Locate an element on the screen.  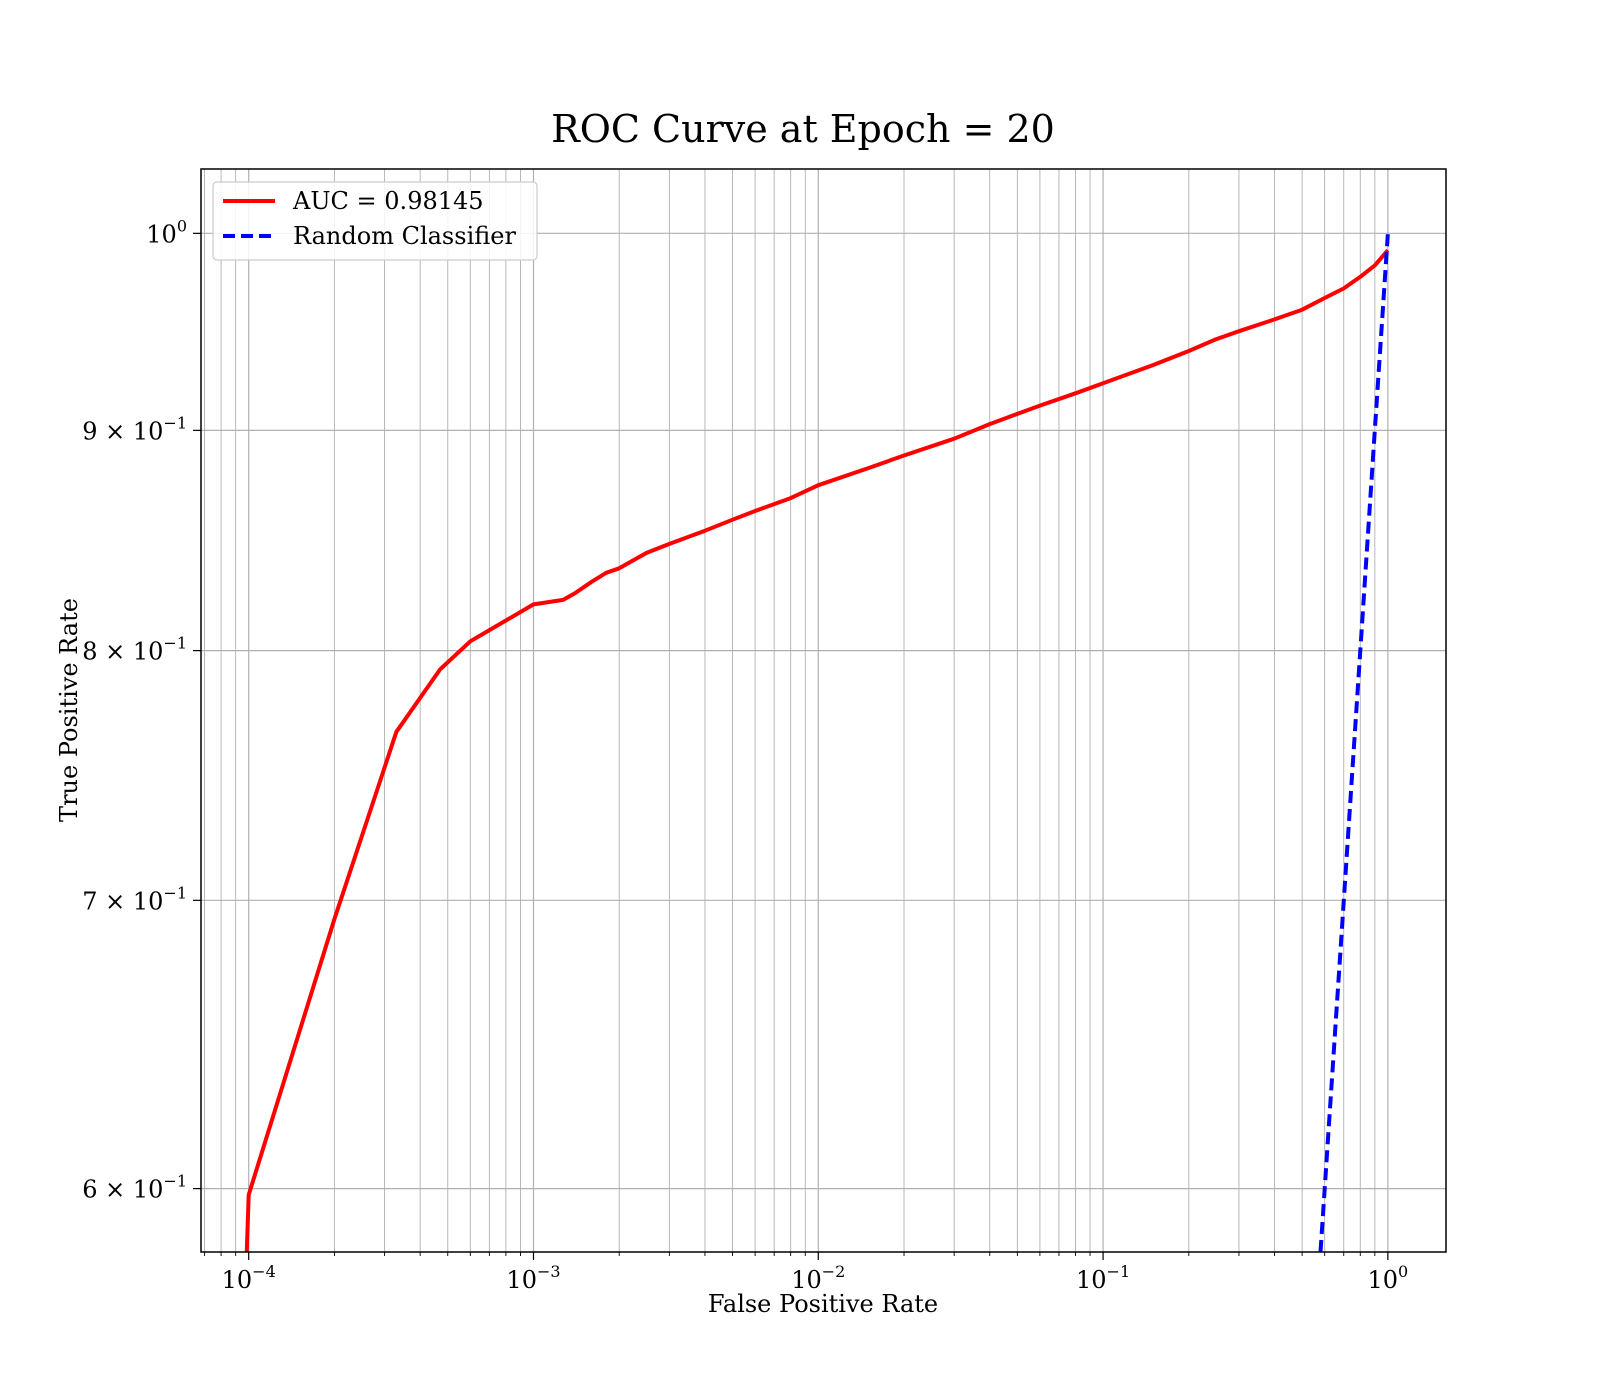
y-tick-label: 8 × 10⁻¹ is located at coordinates (134, 650).